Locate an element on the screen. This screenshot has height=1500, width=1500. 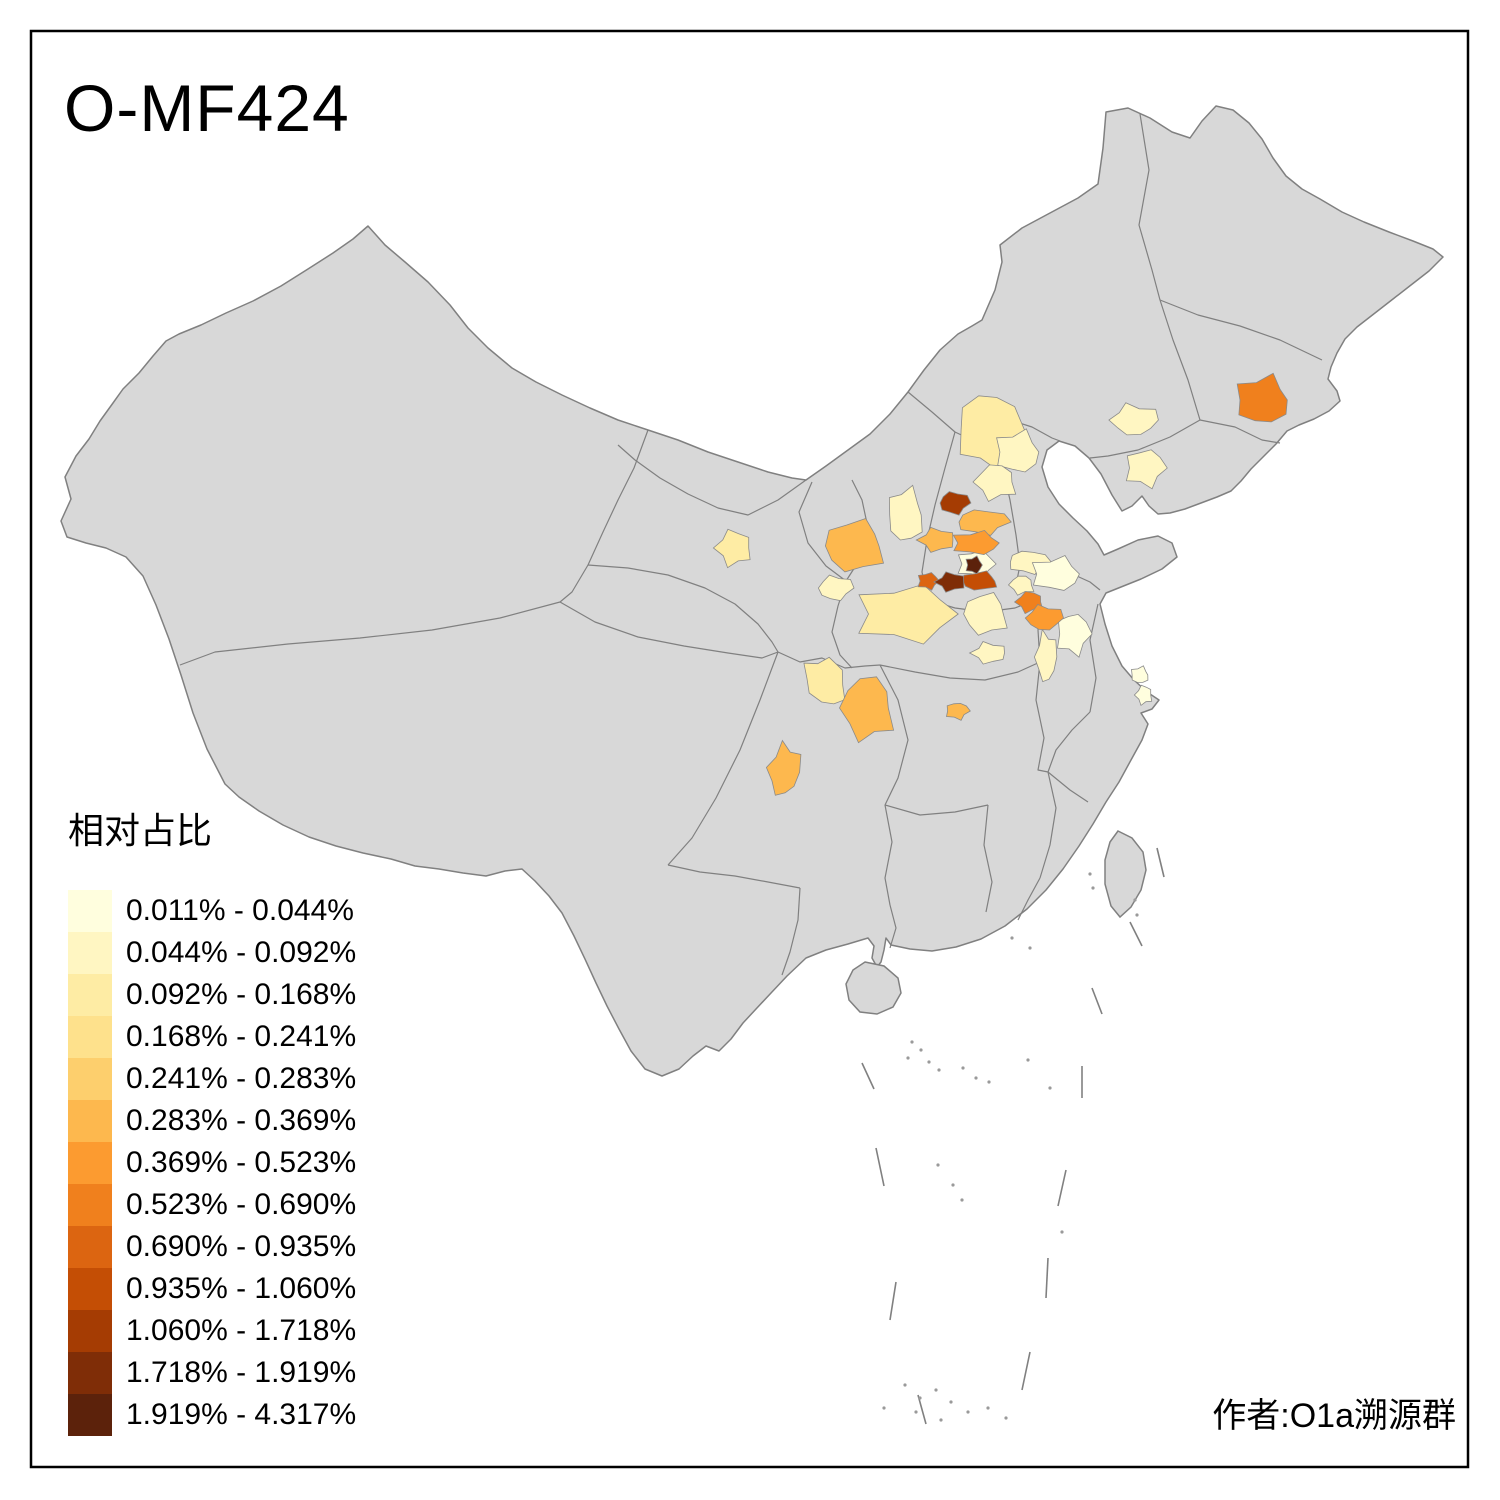
legend-row-8: 0.523% - 0.690% is located at coordinates (212, 1205).